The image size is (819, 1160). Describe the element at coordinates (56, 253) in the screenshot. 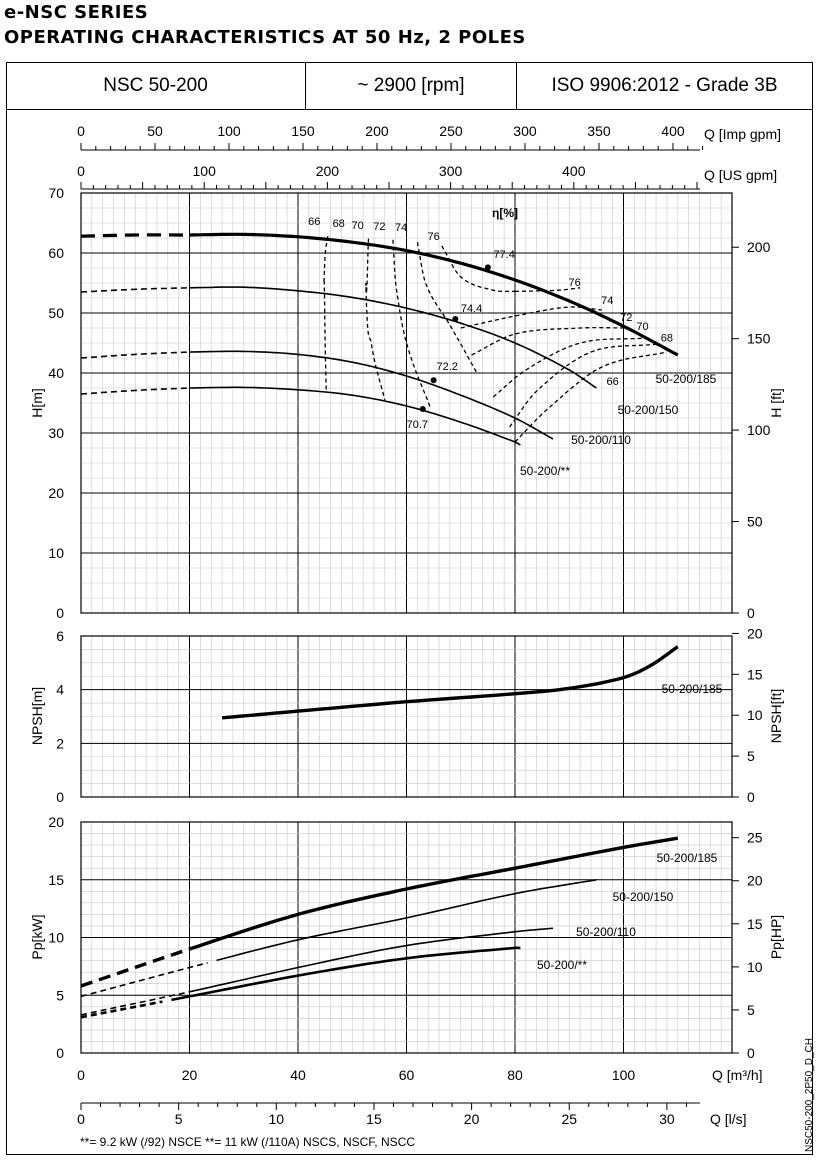

I see `head-ytick: 60` at that location.